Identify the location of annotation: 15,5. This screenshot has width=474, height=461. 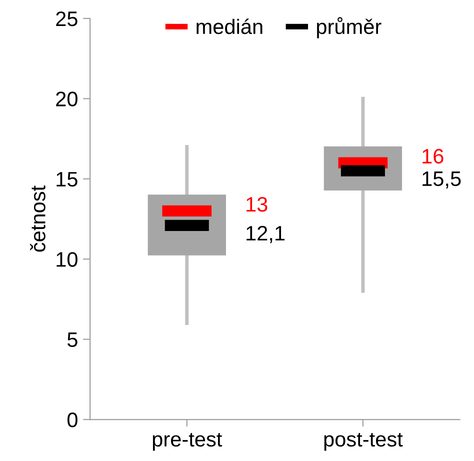
(441, 180).